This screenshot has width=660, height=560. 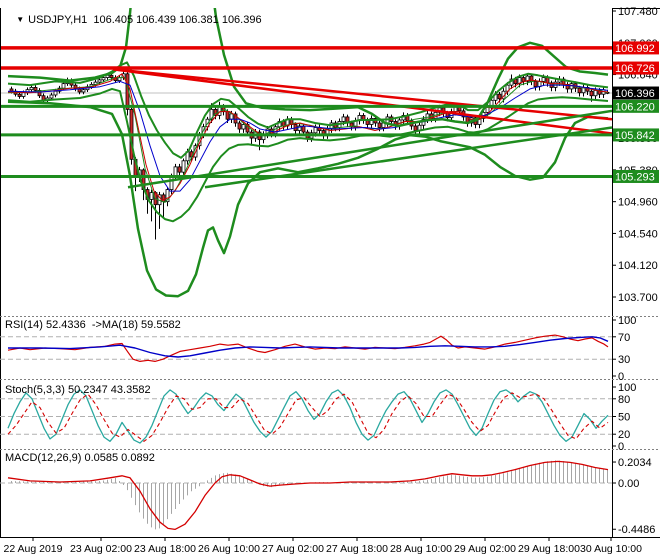 What do you see at coordinates (485, 549) in the screenshot?
I see `time-tick-label: 29 Aug 02:00` at bounding box center [485, 549].